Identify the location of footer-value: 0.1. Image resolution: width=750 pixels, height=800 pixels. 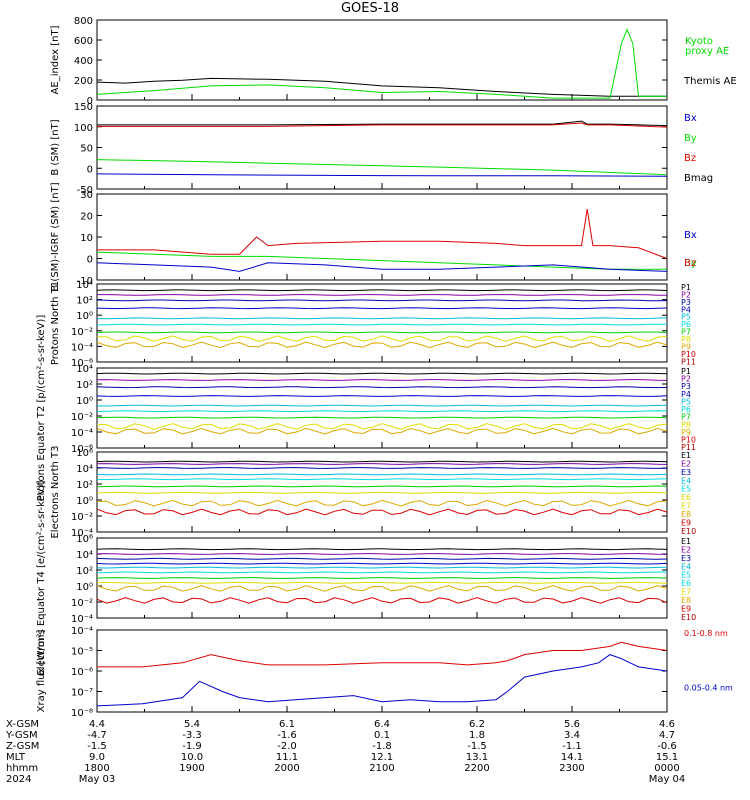
(382, 735).